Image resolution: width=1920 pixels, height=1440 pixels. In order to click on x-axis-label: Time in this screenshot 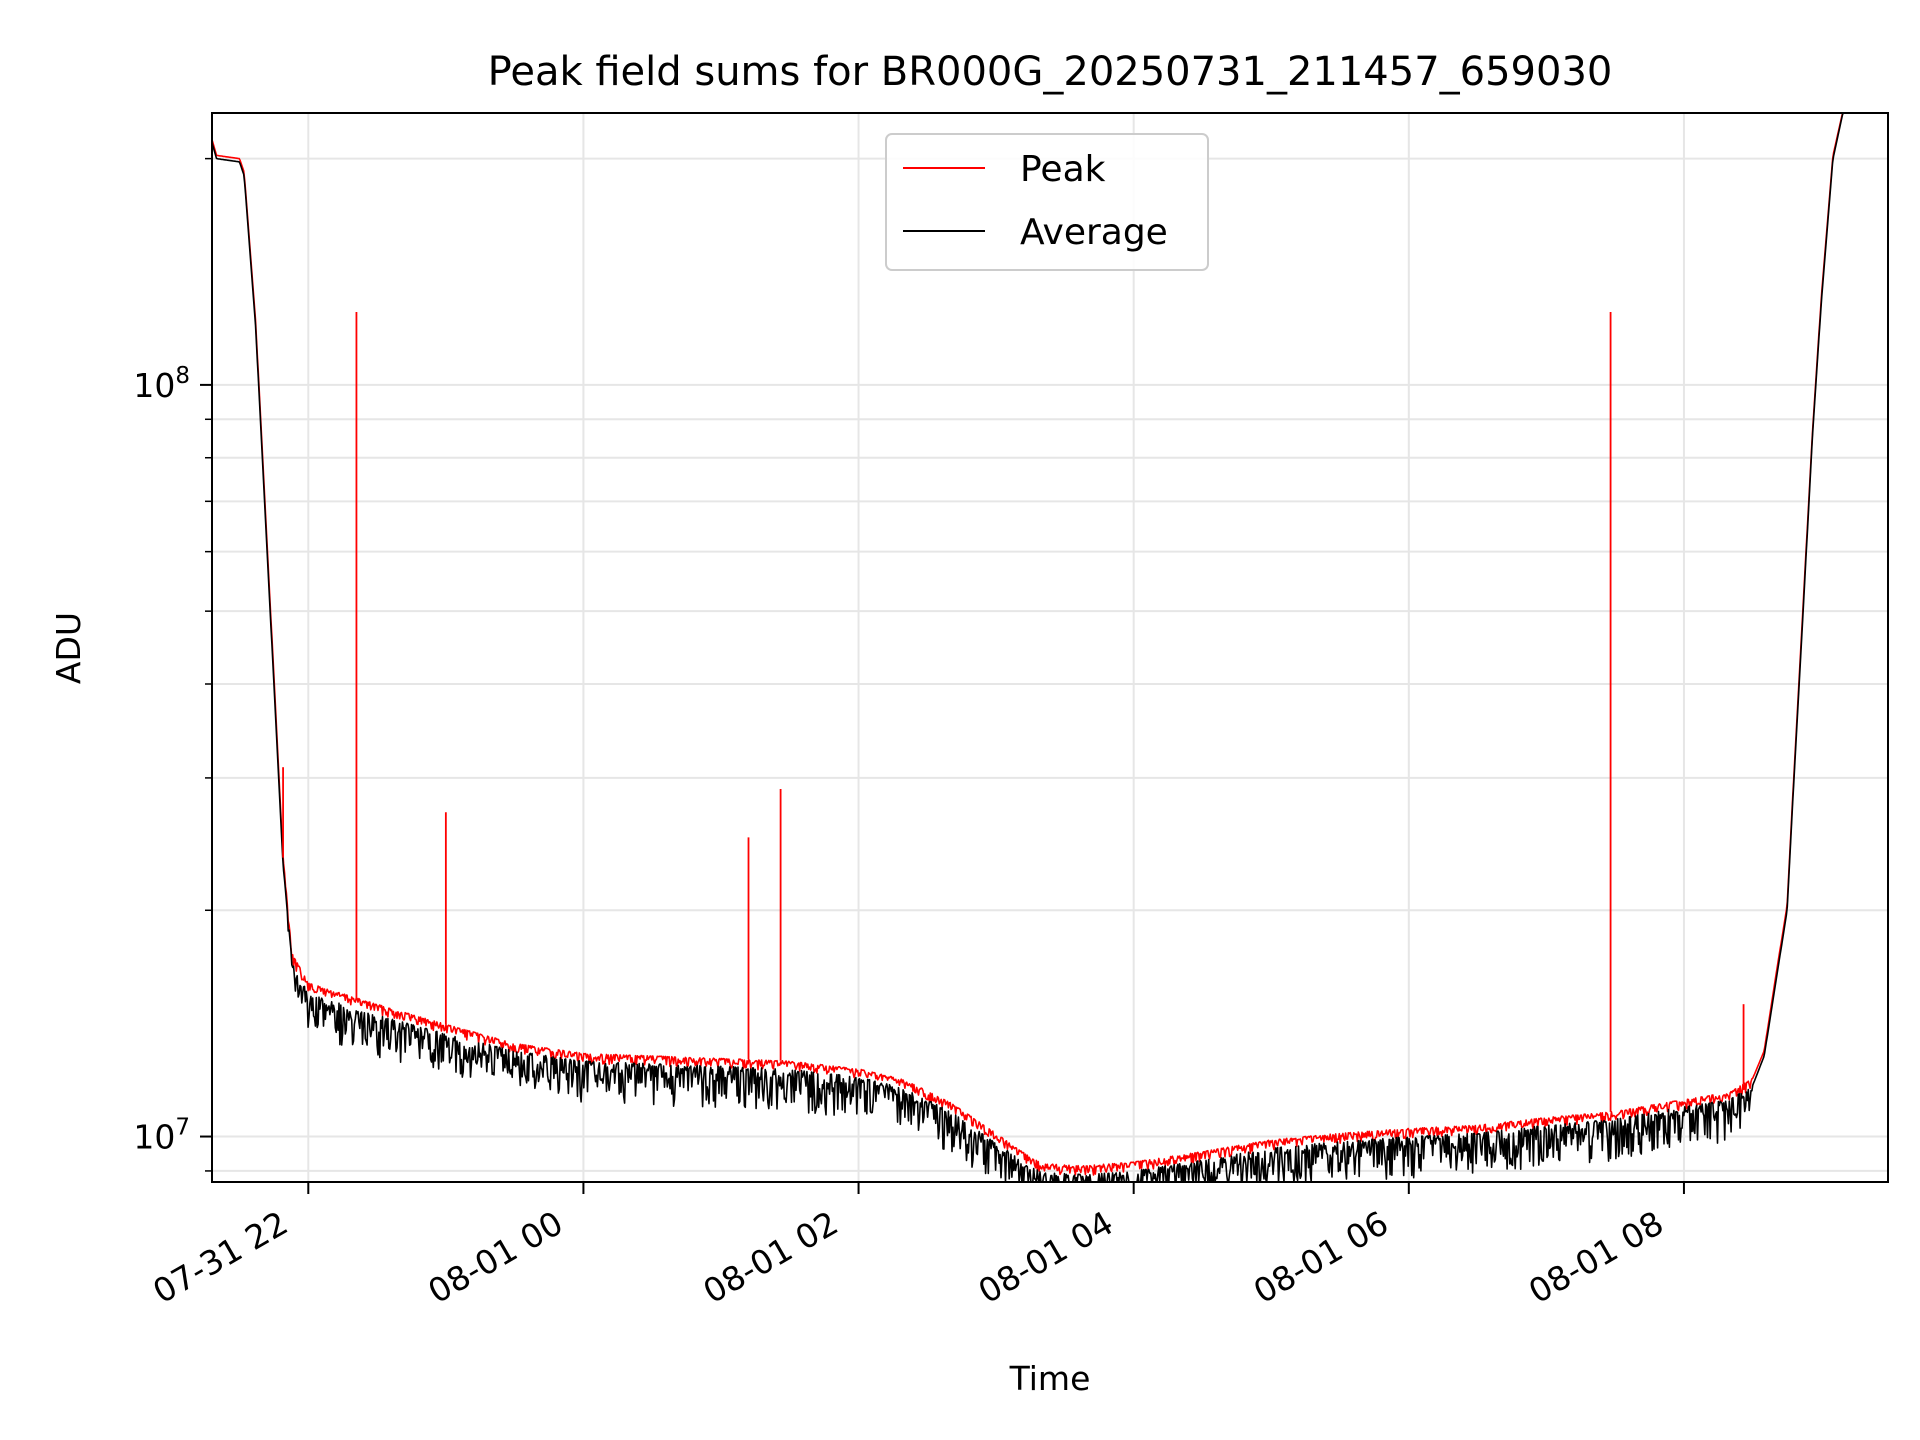, I will do `click(1050, 1378)`.